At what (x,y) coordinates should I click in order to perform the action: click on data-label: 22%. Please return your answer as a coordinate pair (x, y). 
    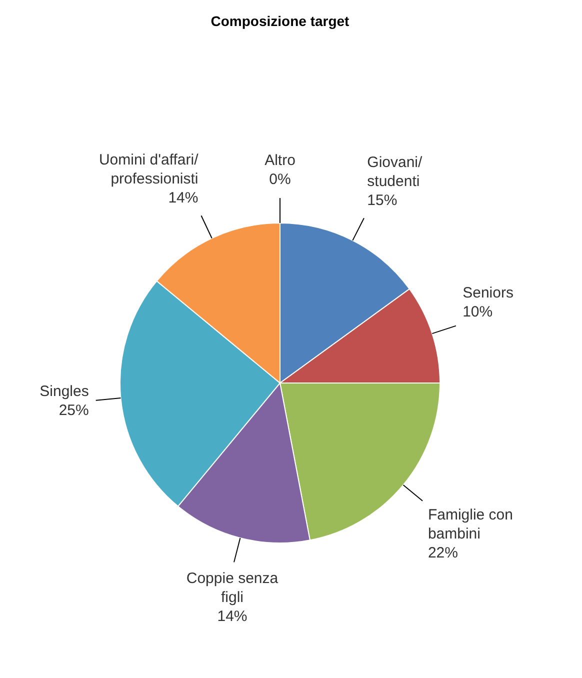
    Looking at the image, I should click on (443, 553).